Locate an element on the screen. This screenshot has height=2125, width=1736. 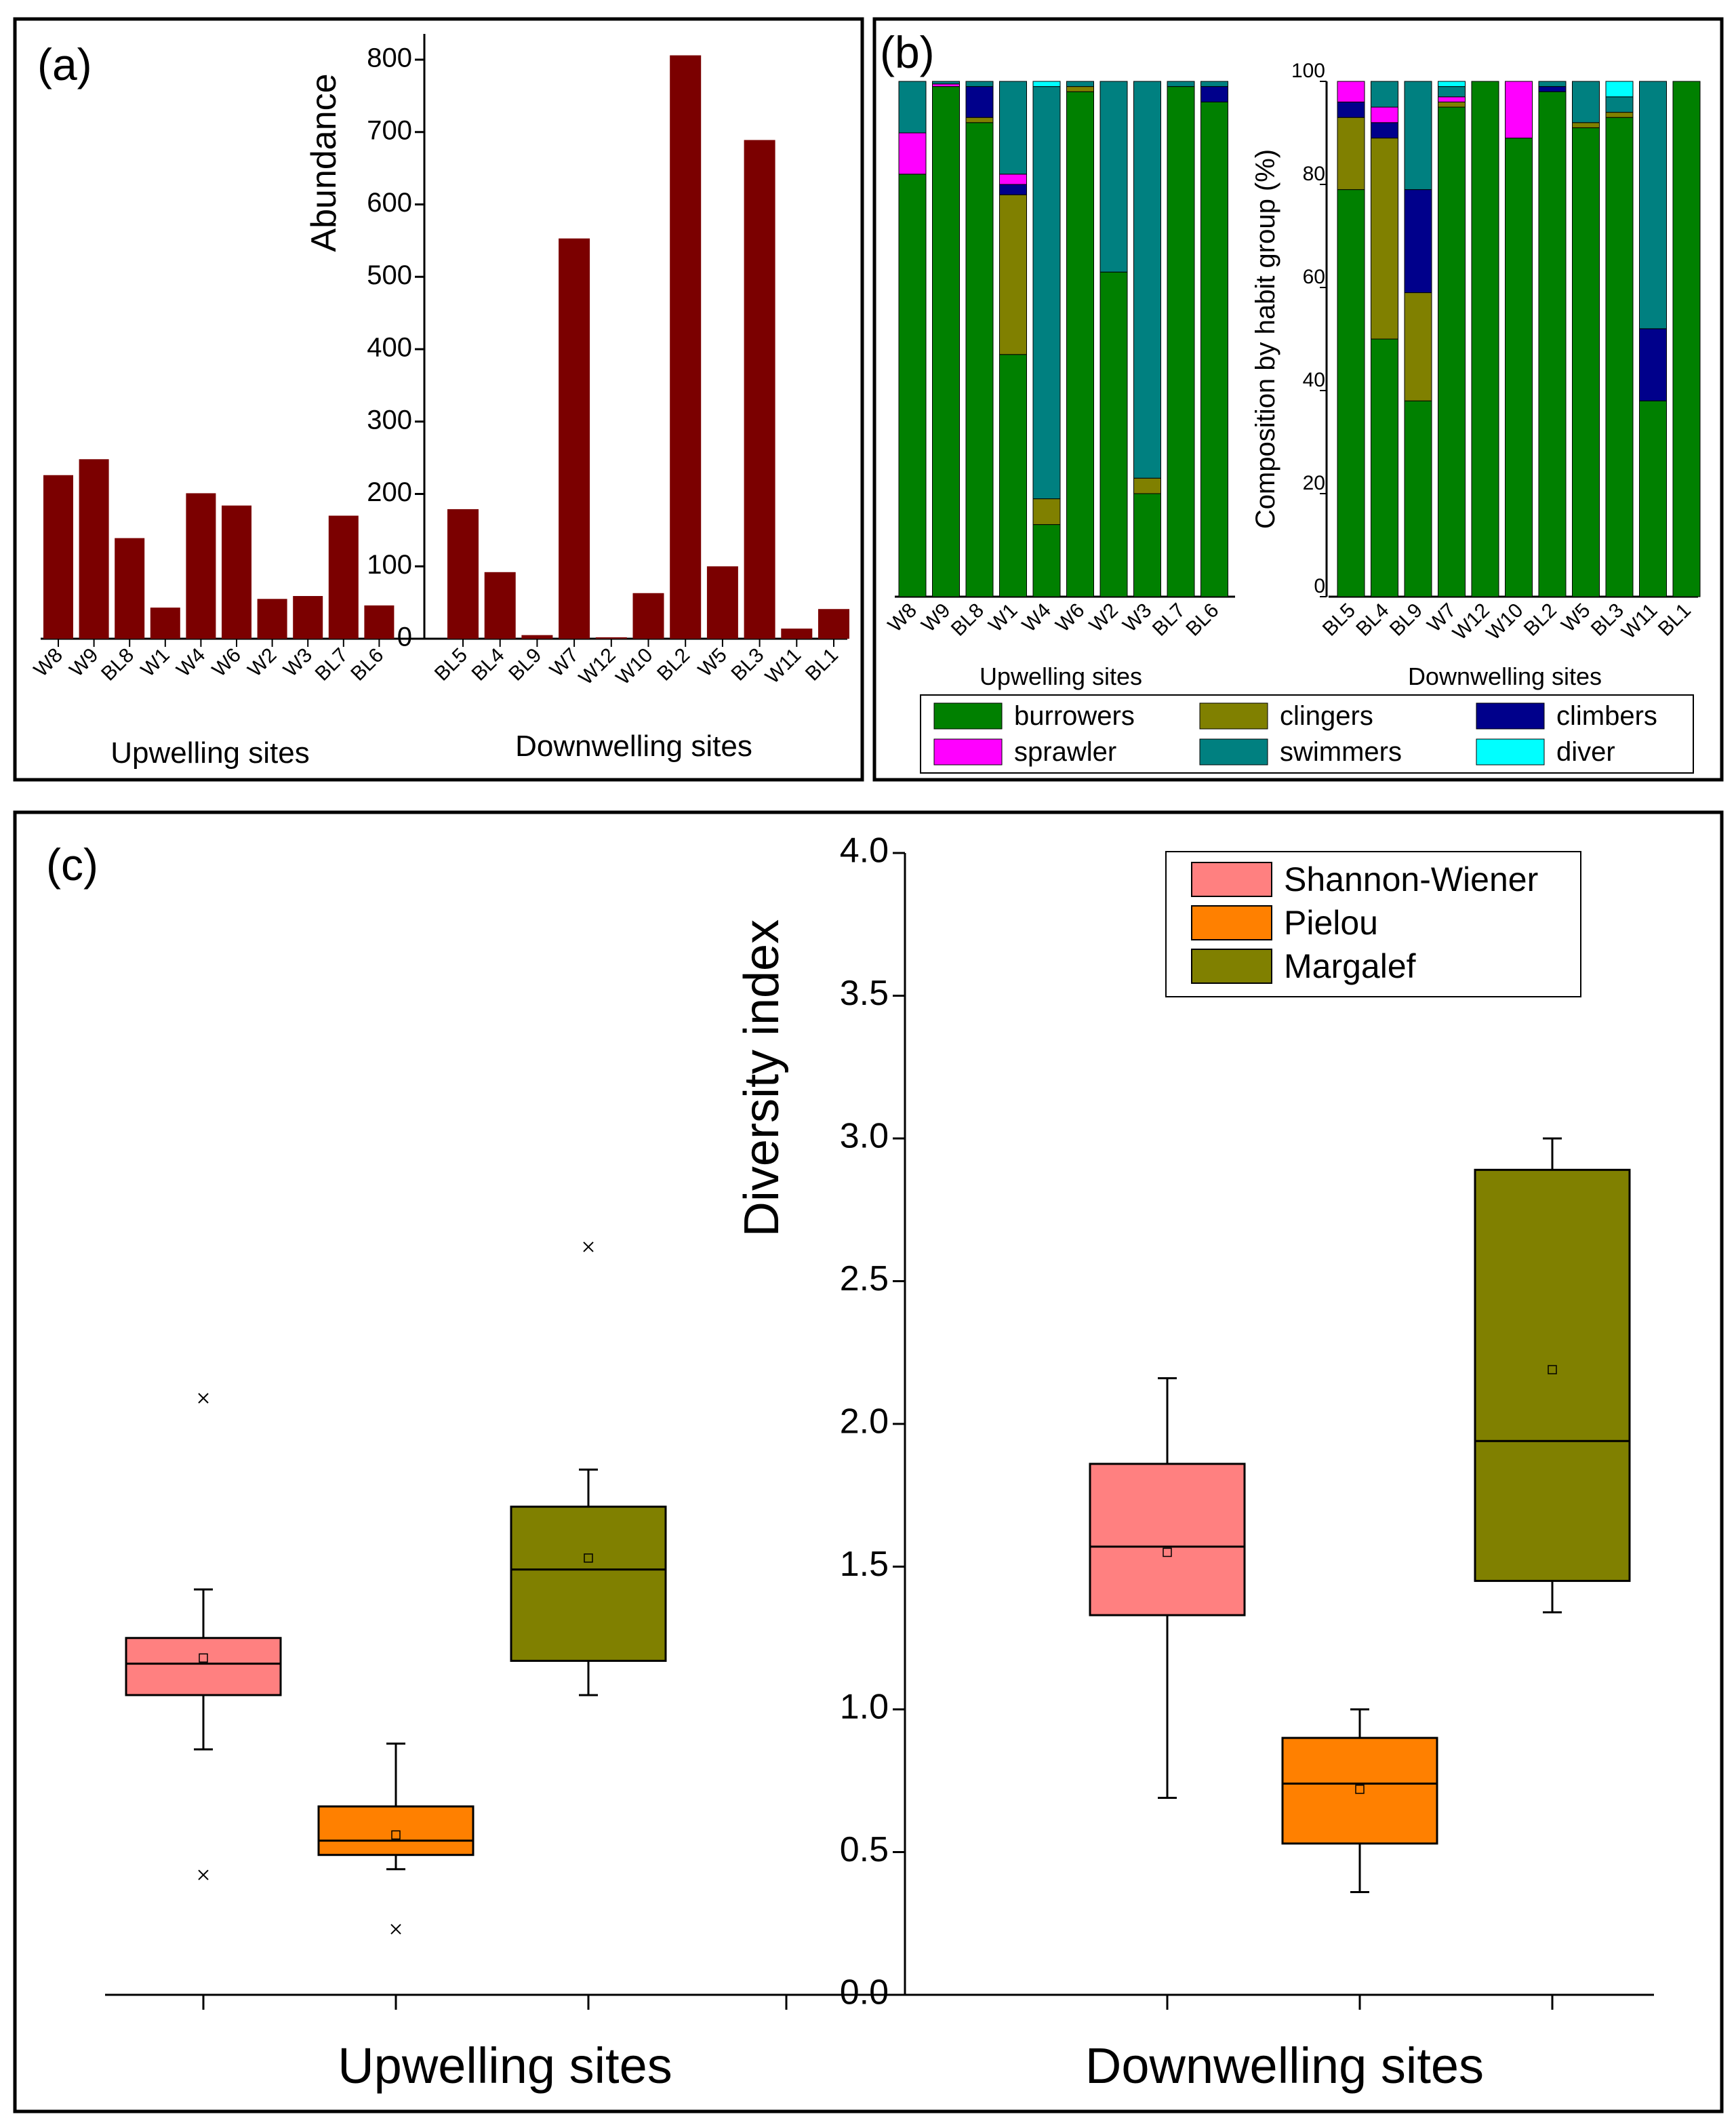
x-tick-label-BL5: BL5 is located at coordinates (1339, 620).